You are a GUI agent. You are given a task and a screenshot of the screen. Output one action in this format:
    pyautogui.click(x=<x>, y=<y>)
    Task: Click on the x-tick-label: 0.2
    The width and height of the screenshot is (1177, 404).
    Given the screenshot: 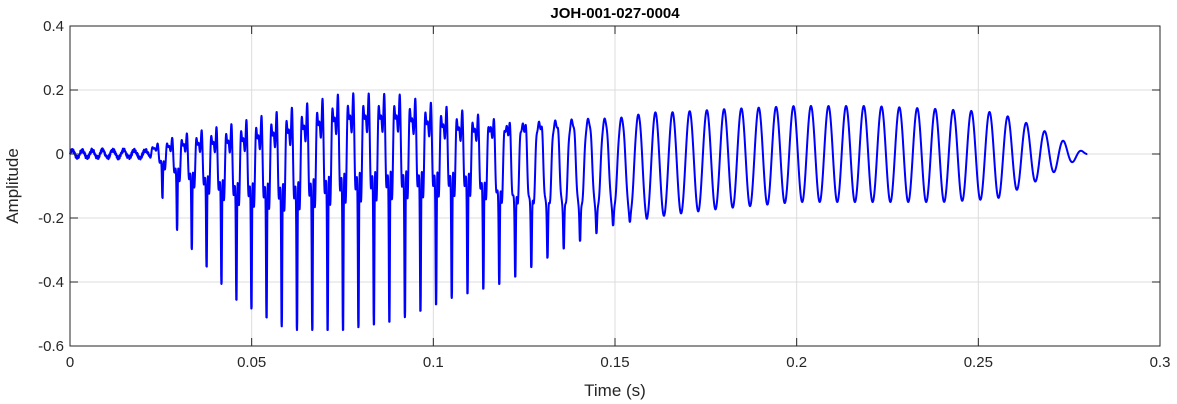 What is the action you would take?
    pyautogui.click(x=796, y=362)
    